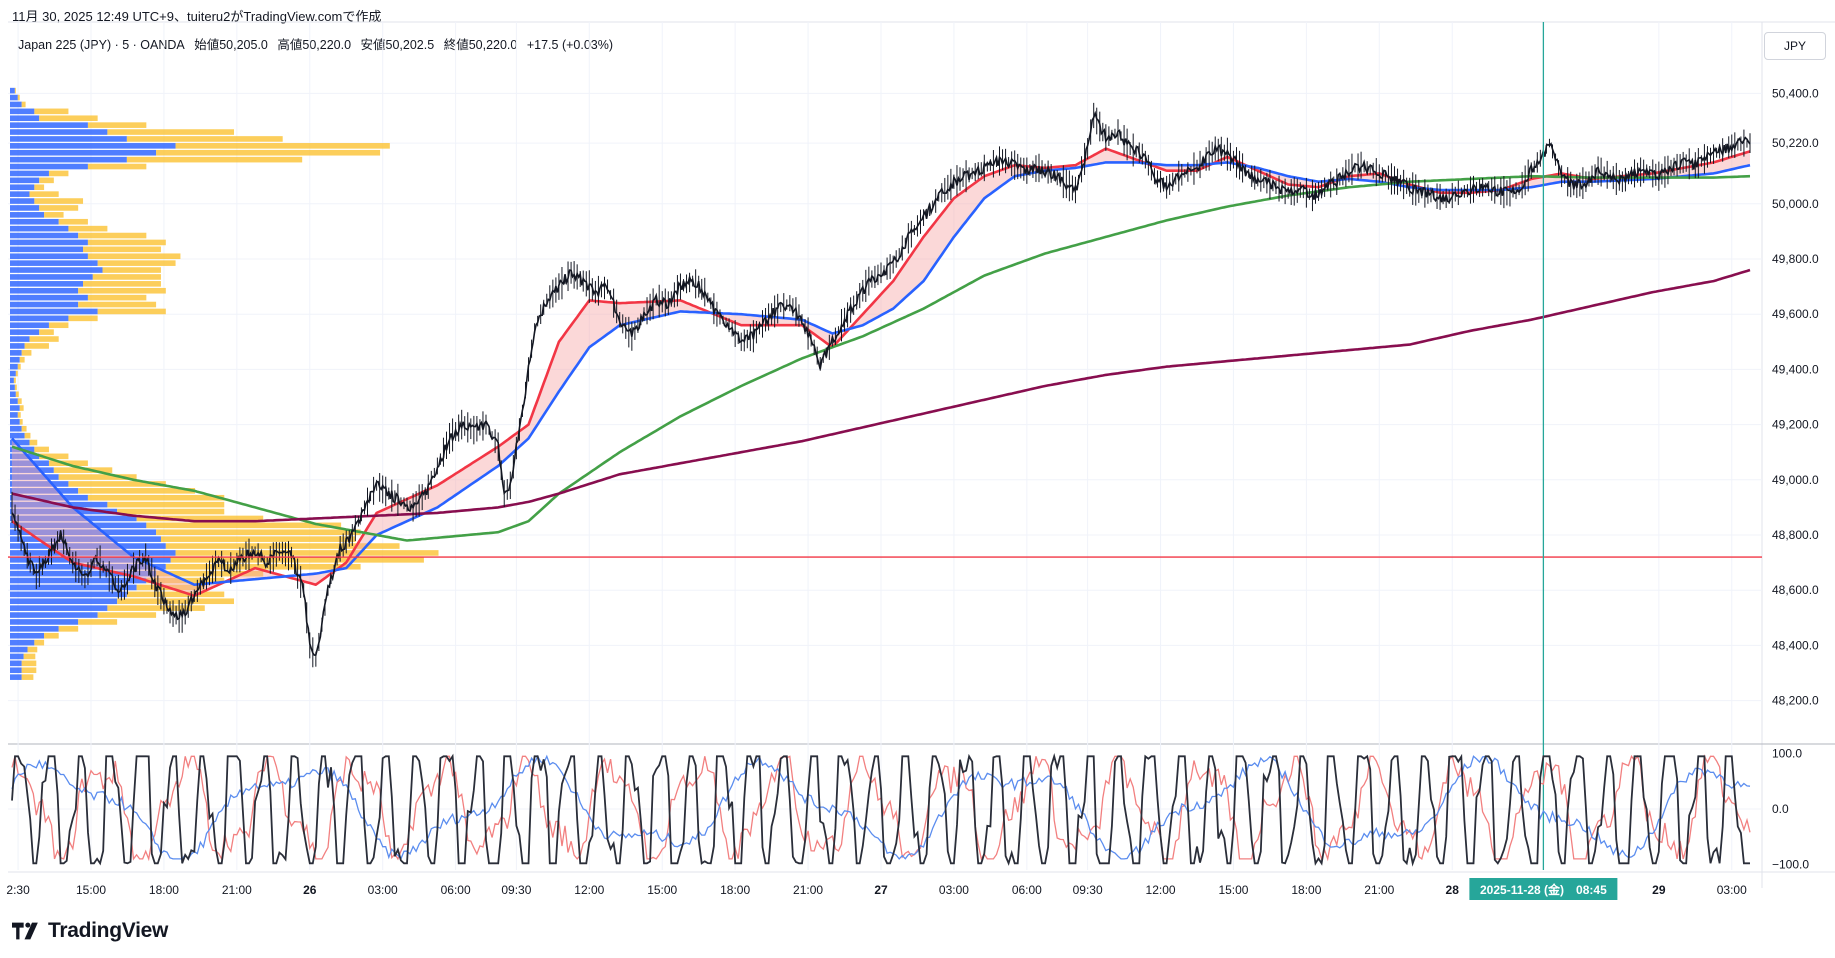 This screenshot has height=958, width=1835. Describe the element at coordinates (516, 890) in the screenshot. I see `time-tick-label: 09:30` at that location.